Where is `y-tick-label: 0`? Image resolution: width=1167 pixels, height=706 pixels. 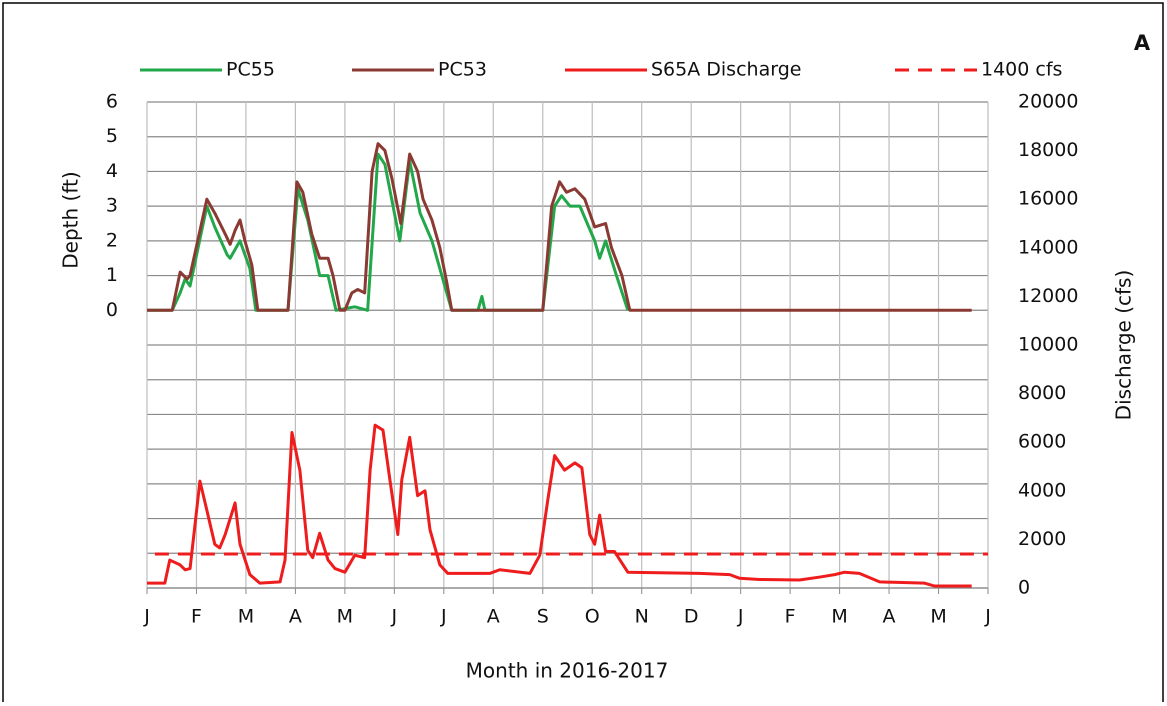
y-tick-label: 0 is located at coordinates (112, 310).